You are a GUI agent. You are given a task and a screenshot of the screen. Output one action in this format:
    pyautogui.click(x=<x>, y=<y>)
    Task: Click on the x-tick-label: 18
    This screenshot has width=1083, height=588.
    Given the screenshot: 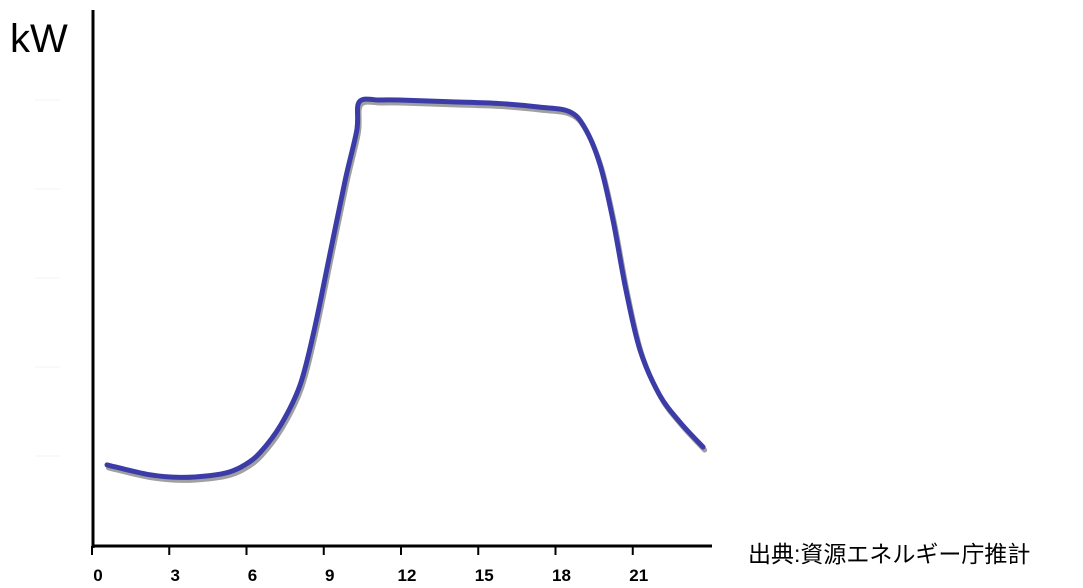 What is the action you would take?
    pyautogui.click(x=561, y=575)
    